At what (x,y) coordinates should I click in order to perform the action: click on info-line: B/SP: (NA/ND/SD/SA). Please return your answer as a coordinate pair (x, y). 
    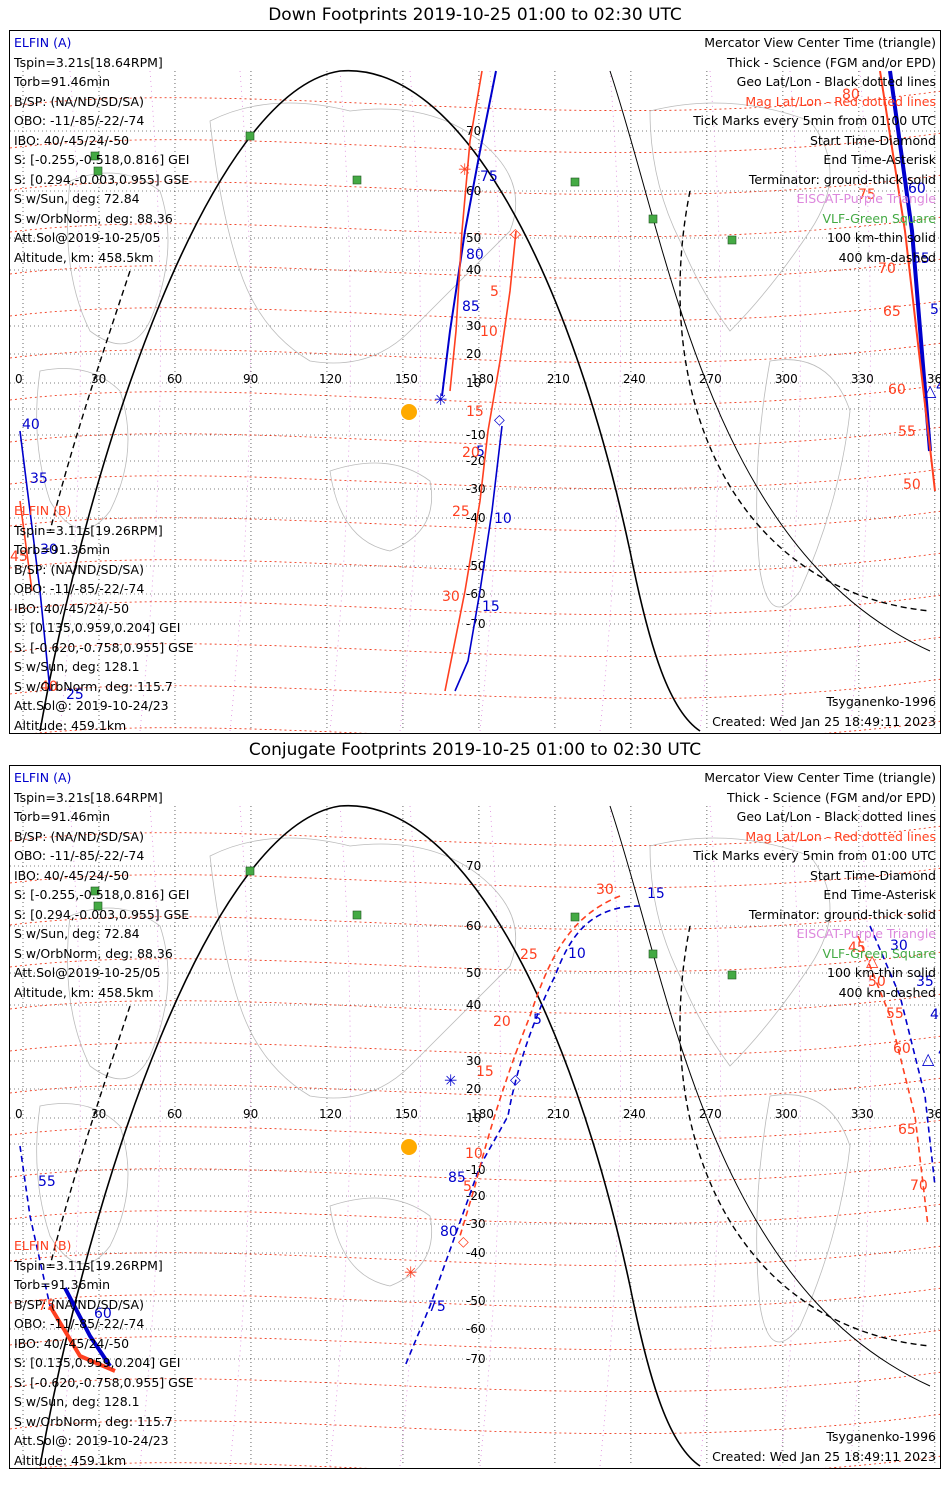
    Looking at the image, I should click on (79, 101).